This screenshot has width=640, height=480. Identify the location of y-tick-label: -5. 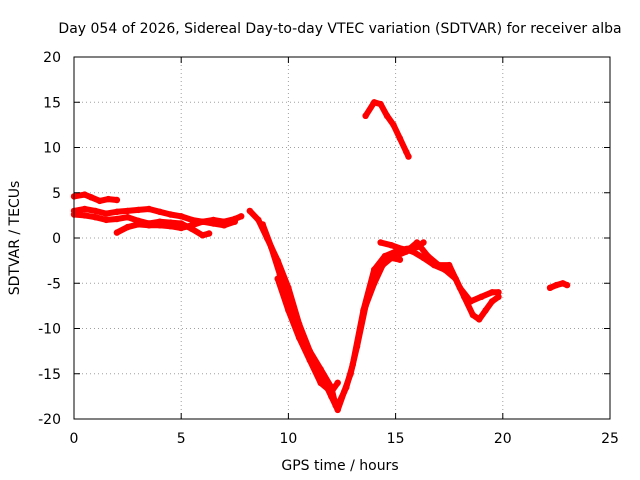
(54, 284).